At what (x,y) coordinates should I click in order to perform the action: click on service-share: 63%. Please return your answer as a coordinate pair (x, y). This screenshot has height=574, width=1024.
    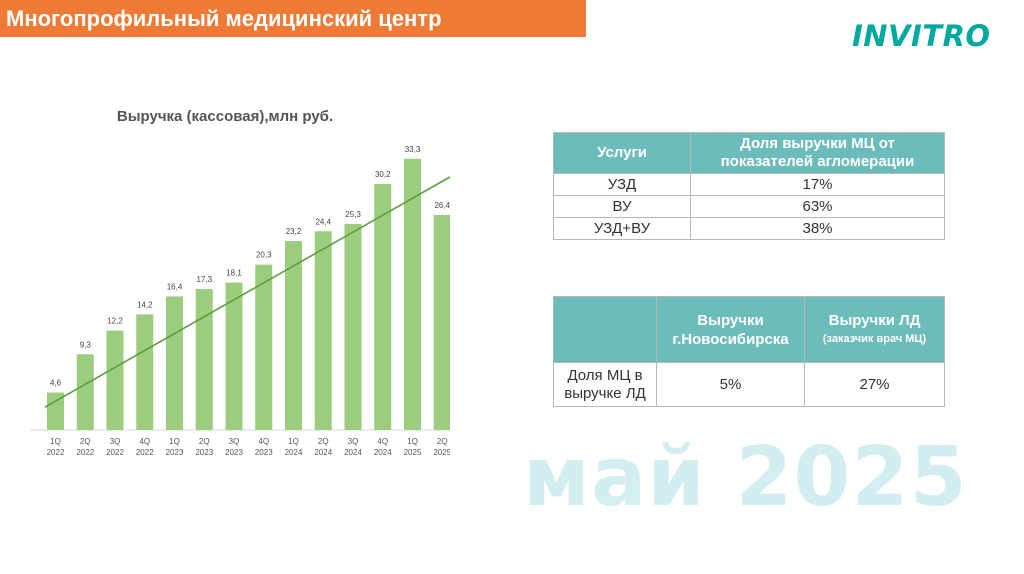
    Looking at the image, I should click on (817, 206).